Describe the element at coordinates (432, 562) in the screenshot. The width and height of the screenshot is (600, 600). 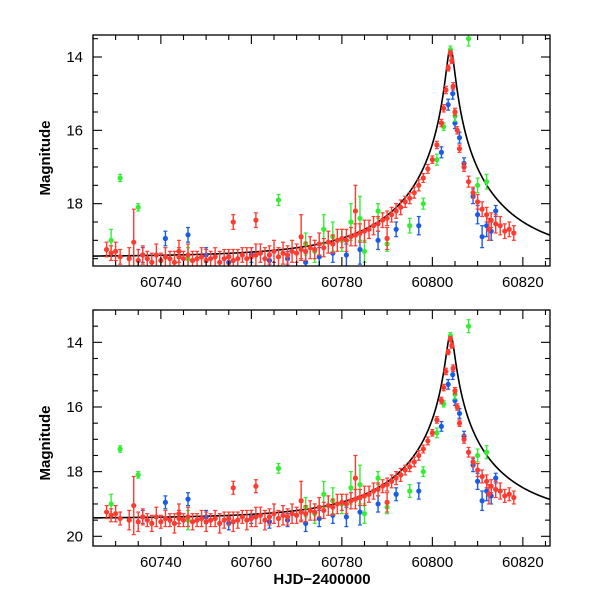
I see `bottom-xtick-label: 60800` at that location.